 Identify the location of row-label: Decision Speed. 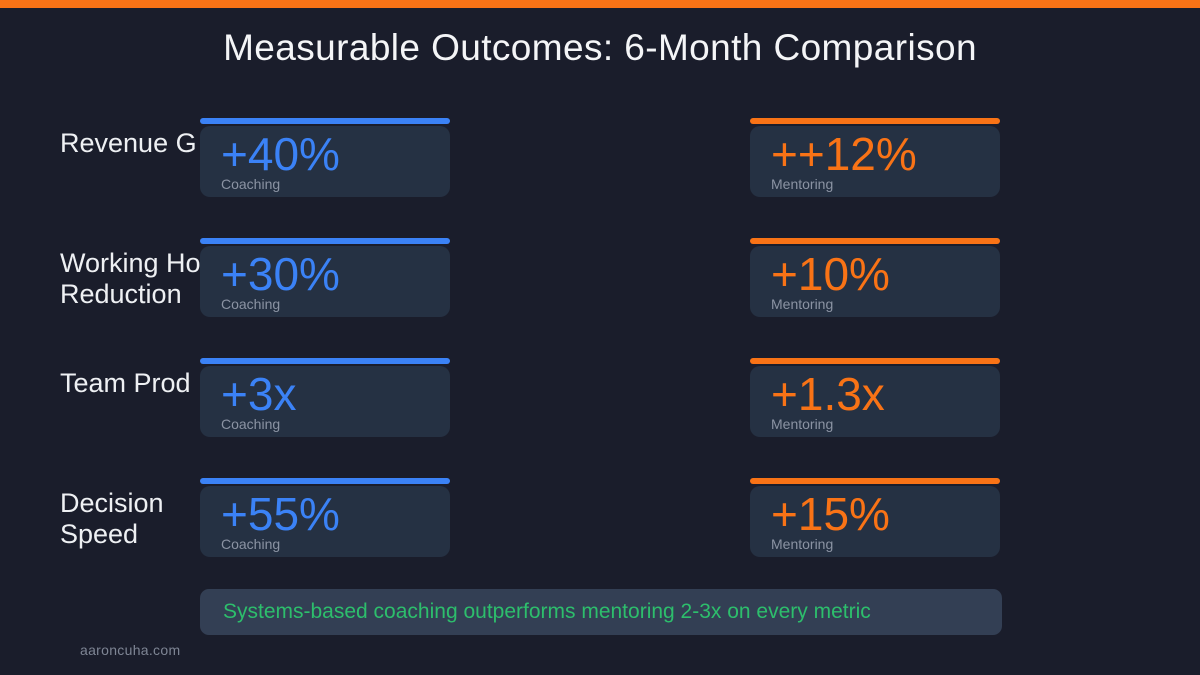
(112, 518).